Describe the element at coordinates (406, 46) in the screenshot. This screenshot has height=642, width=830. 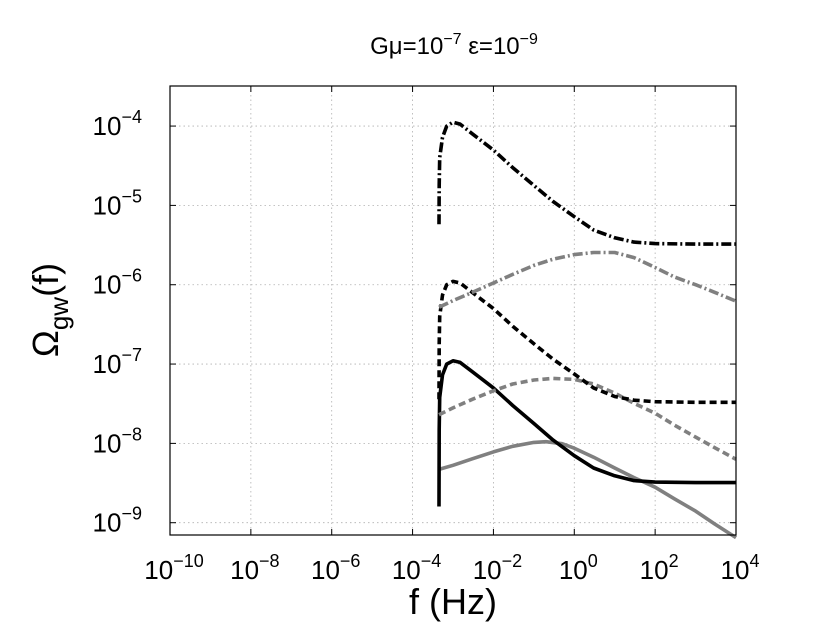
I see `title-base: Gμ=10` at that location.